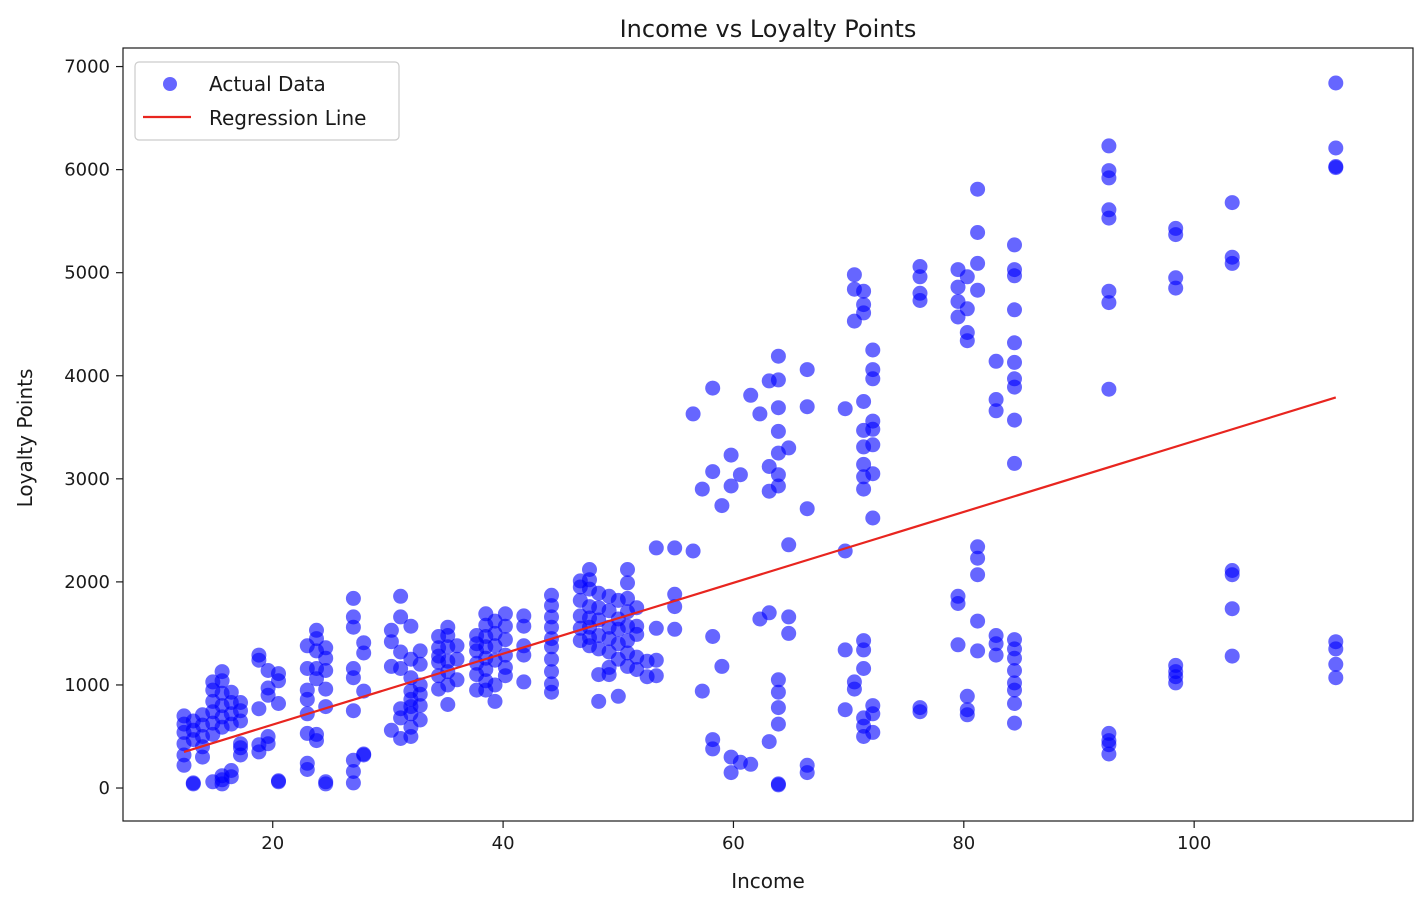 The image size is (1428, 906). What do you see at coordinates (104, 788) in the screenshot?
I see `y-tick-label: 0` at bounding box center [104, 788].